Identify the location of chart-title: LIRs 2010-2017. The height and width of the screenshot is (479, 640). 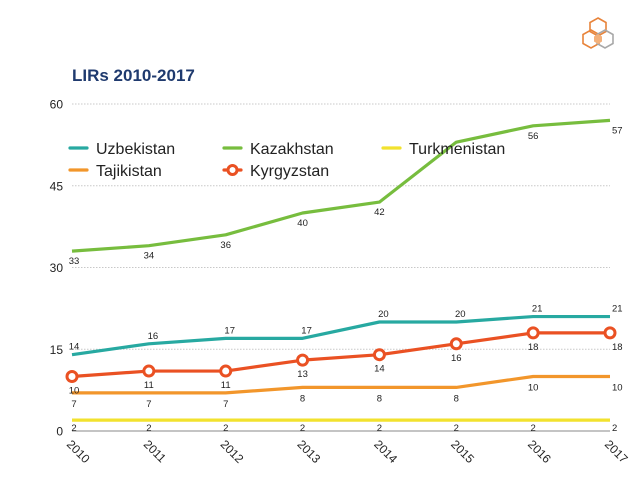
(133, 75).